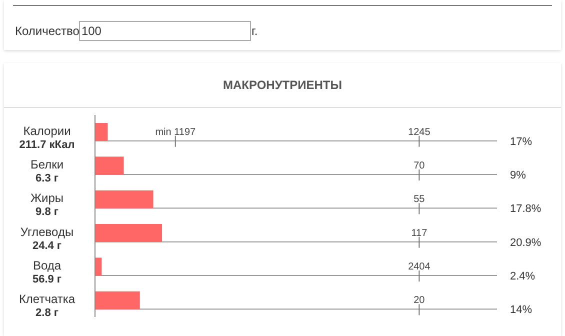 The height and width of the screenshot is (336, 565). I want to click on text: 14%, so click(521, 310).